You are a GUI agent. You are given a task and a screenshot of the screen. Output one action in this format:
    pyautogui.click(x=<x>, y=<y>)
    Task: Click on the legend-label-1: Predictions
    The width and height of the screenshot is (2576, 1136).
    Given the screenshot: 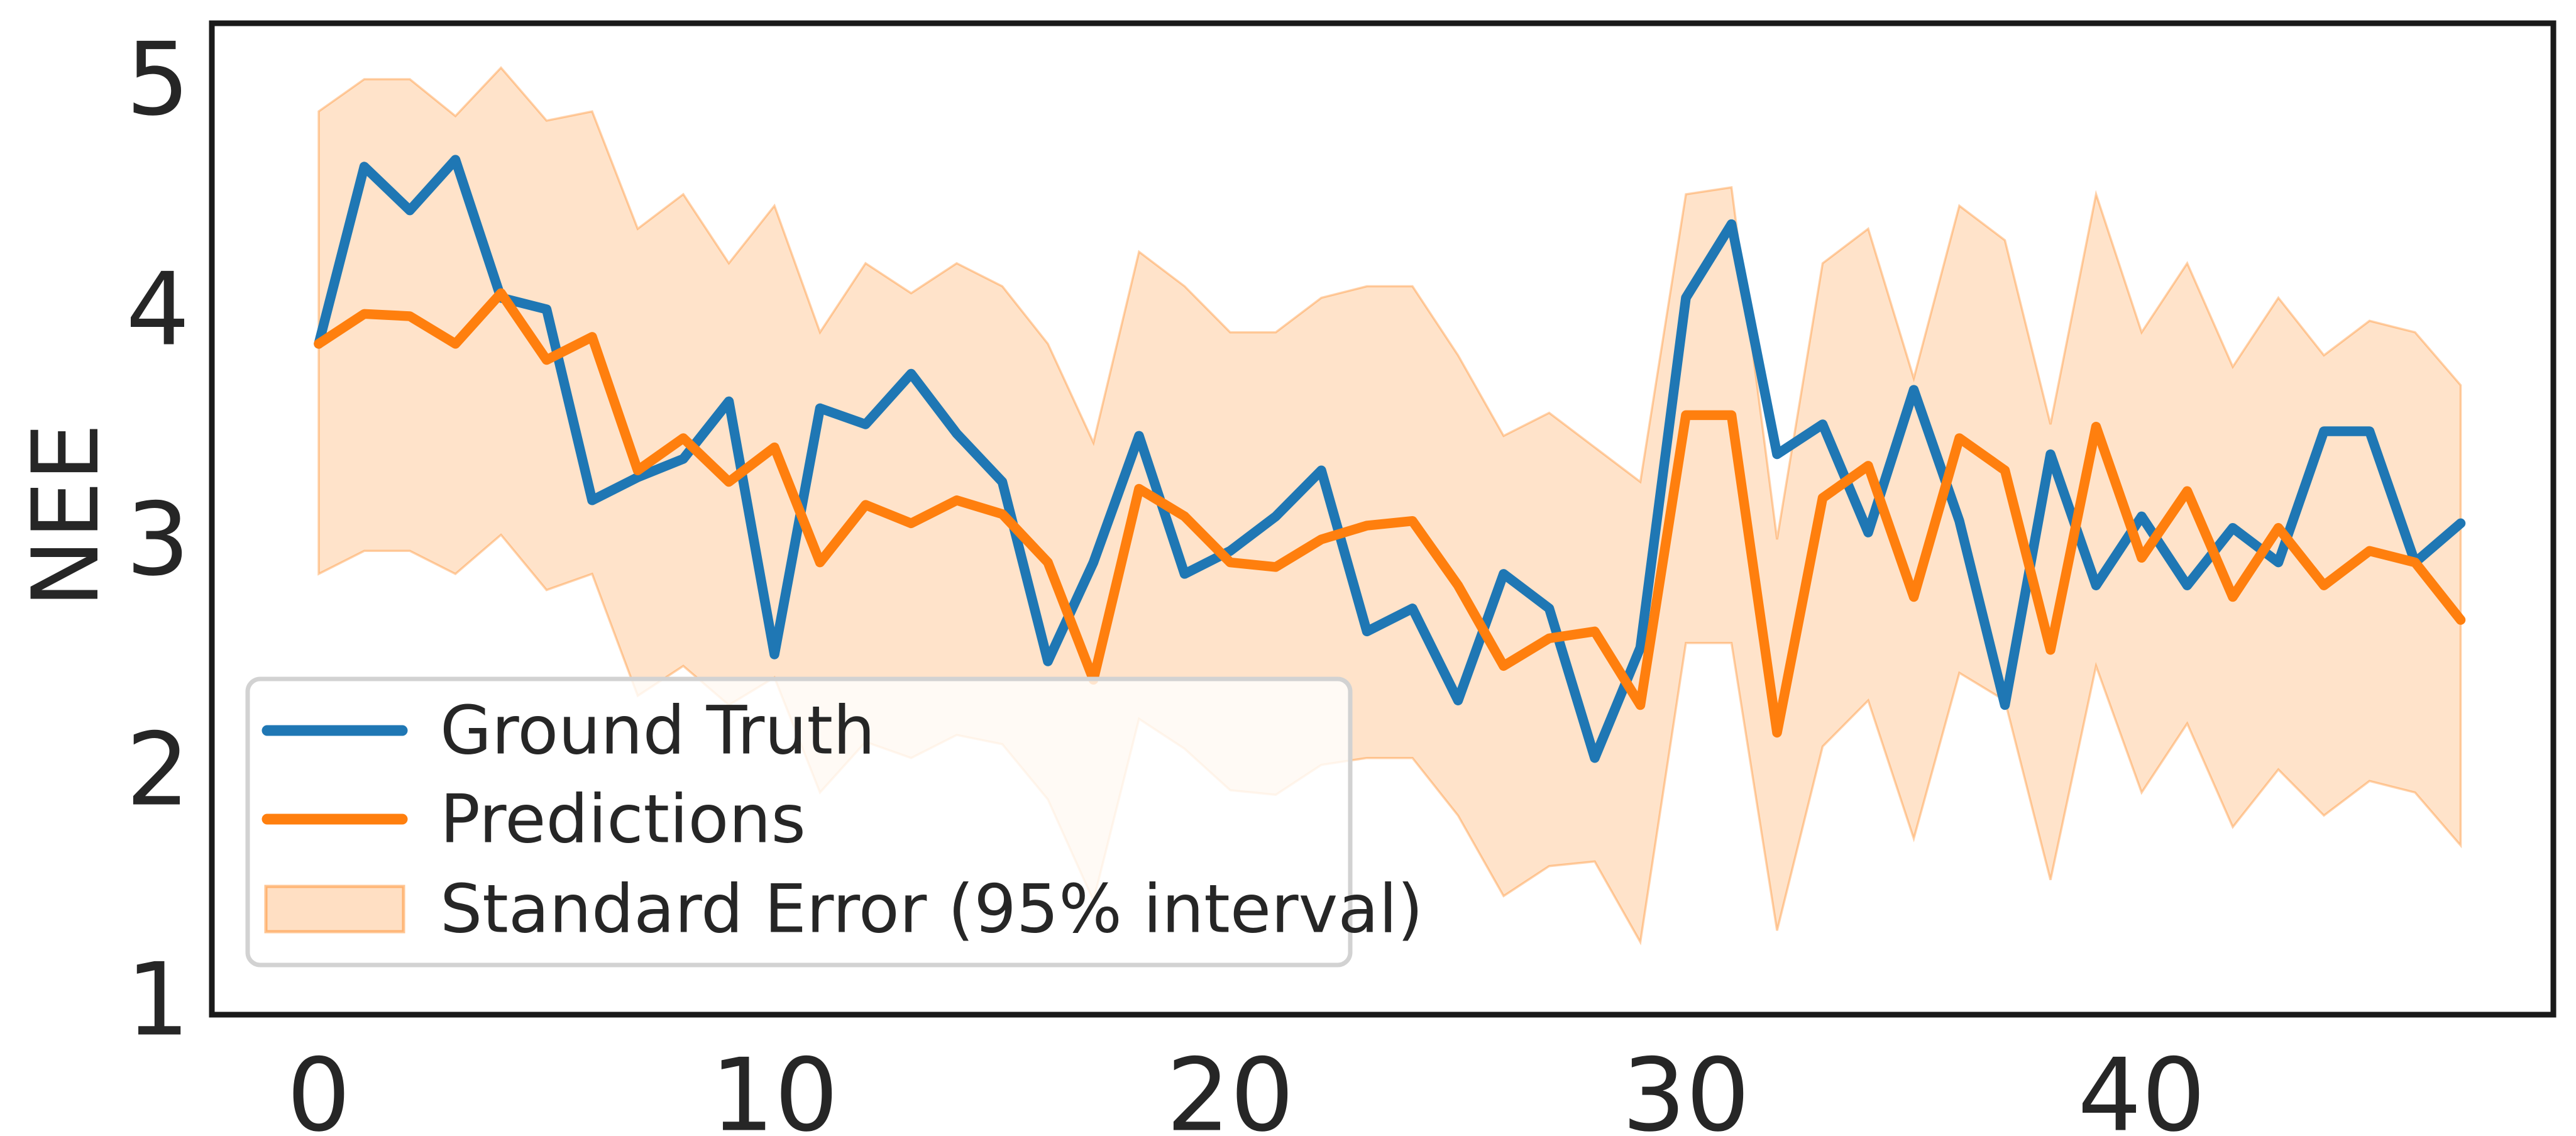 What is the action you would take?
    pyautogui.click(x=623, y=820)
    